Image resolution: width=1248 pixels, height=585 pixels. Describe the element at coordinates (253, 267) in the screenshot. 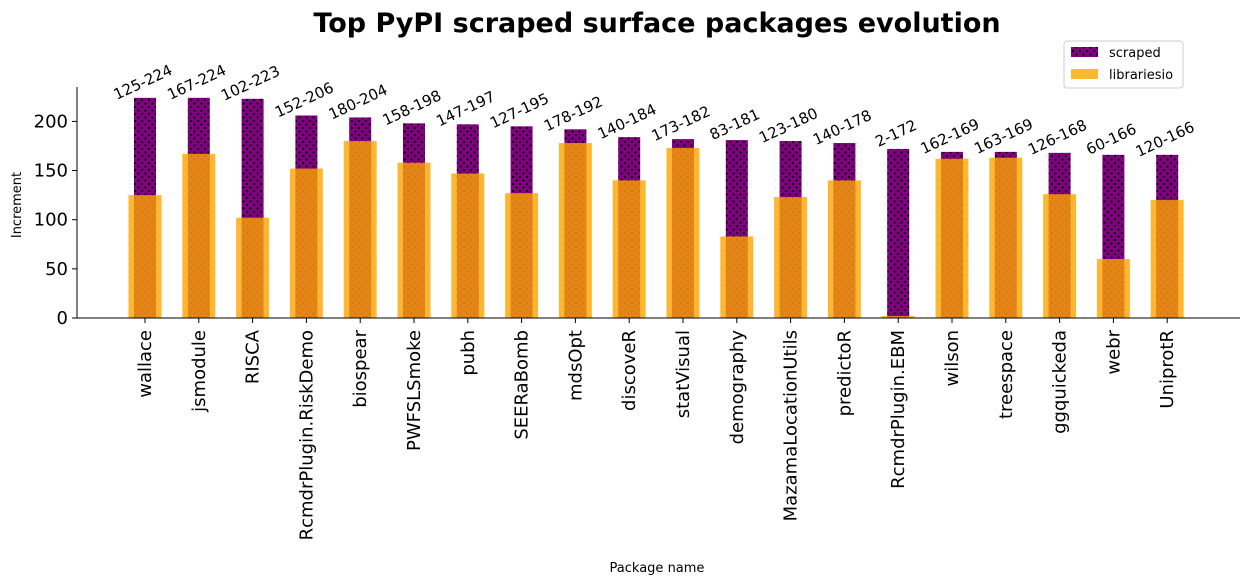

I see `bar-librariesio-risca` at that location.